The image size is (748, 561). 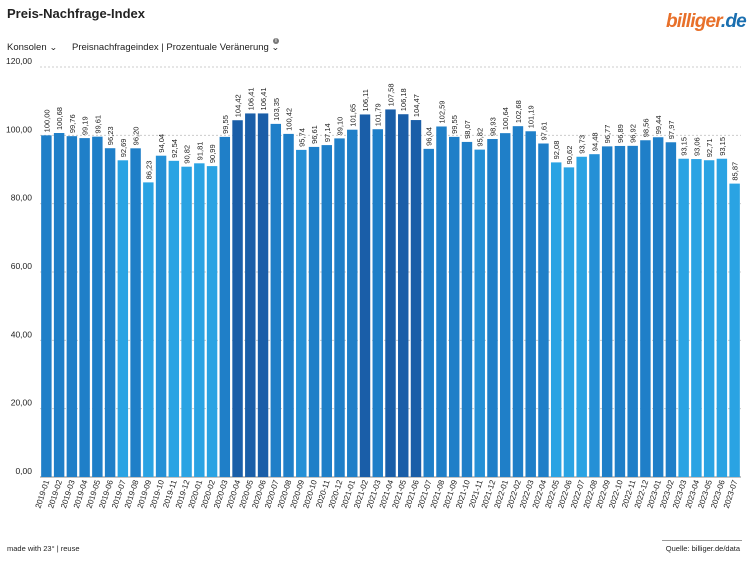 What do you see at coordinates (505, 118) in the screenshot?
I see `bar-value-label: 100,64` at bounding box center [505, 118].